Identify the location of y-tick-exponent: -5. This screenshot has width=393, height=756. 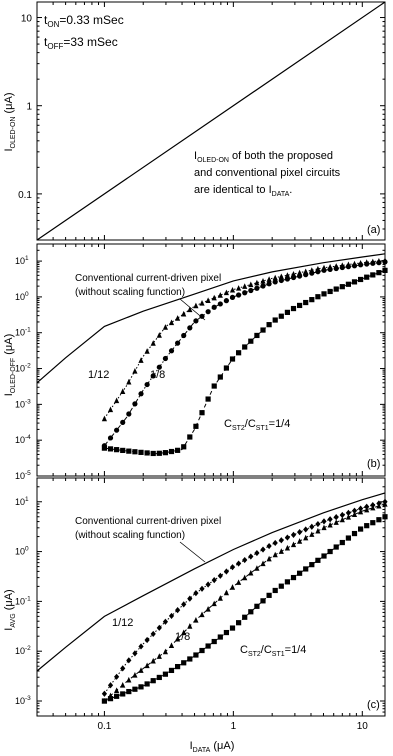
(28, 473).